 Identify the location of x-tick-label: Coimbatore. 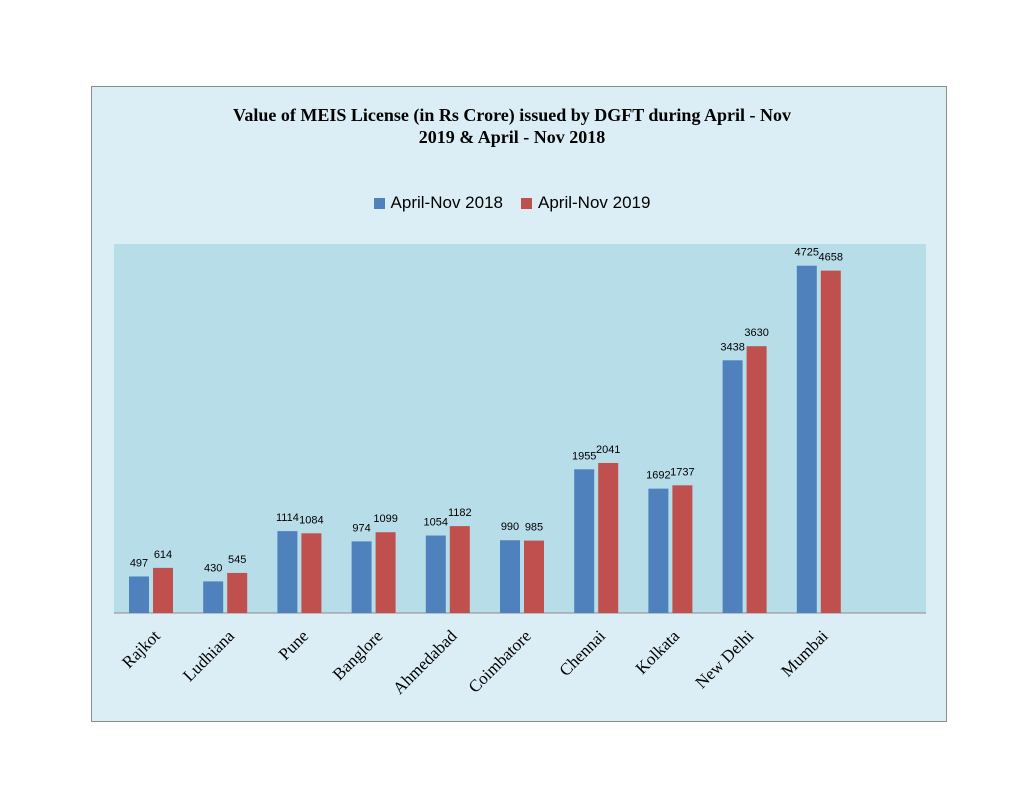
(500, 661).